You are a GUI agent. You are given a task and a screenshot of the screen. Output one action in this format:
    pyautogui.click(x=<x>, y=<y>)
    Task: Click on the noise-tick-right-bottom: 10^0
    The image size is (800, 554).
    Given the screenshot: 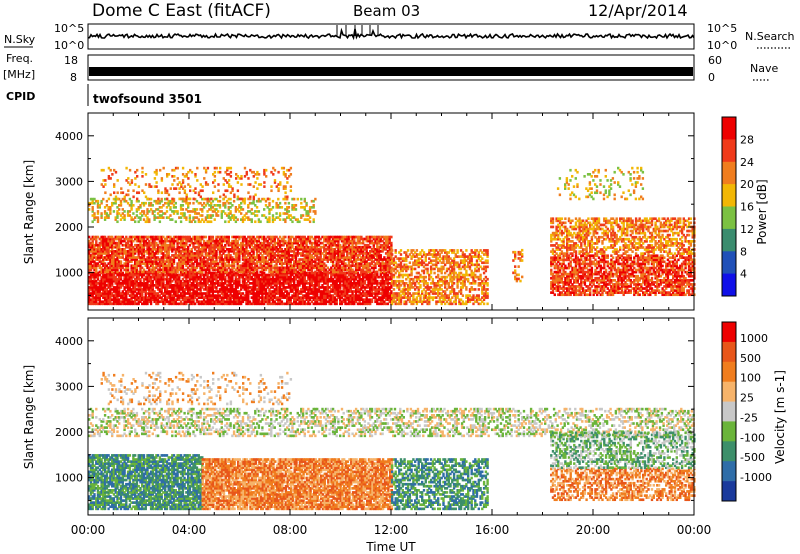 What is the action you would take?
    pyautogui.click(x=722, y=45)
    